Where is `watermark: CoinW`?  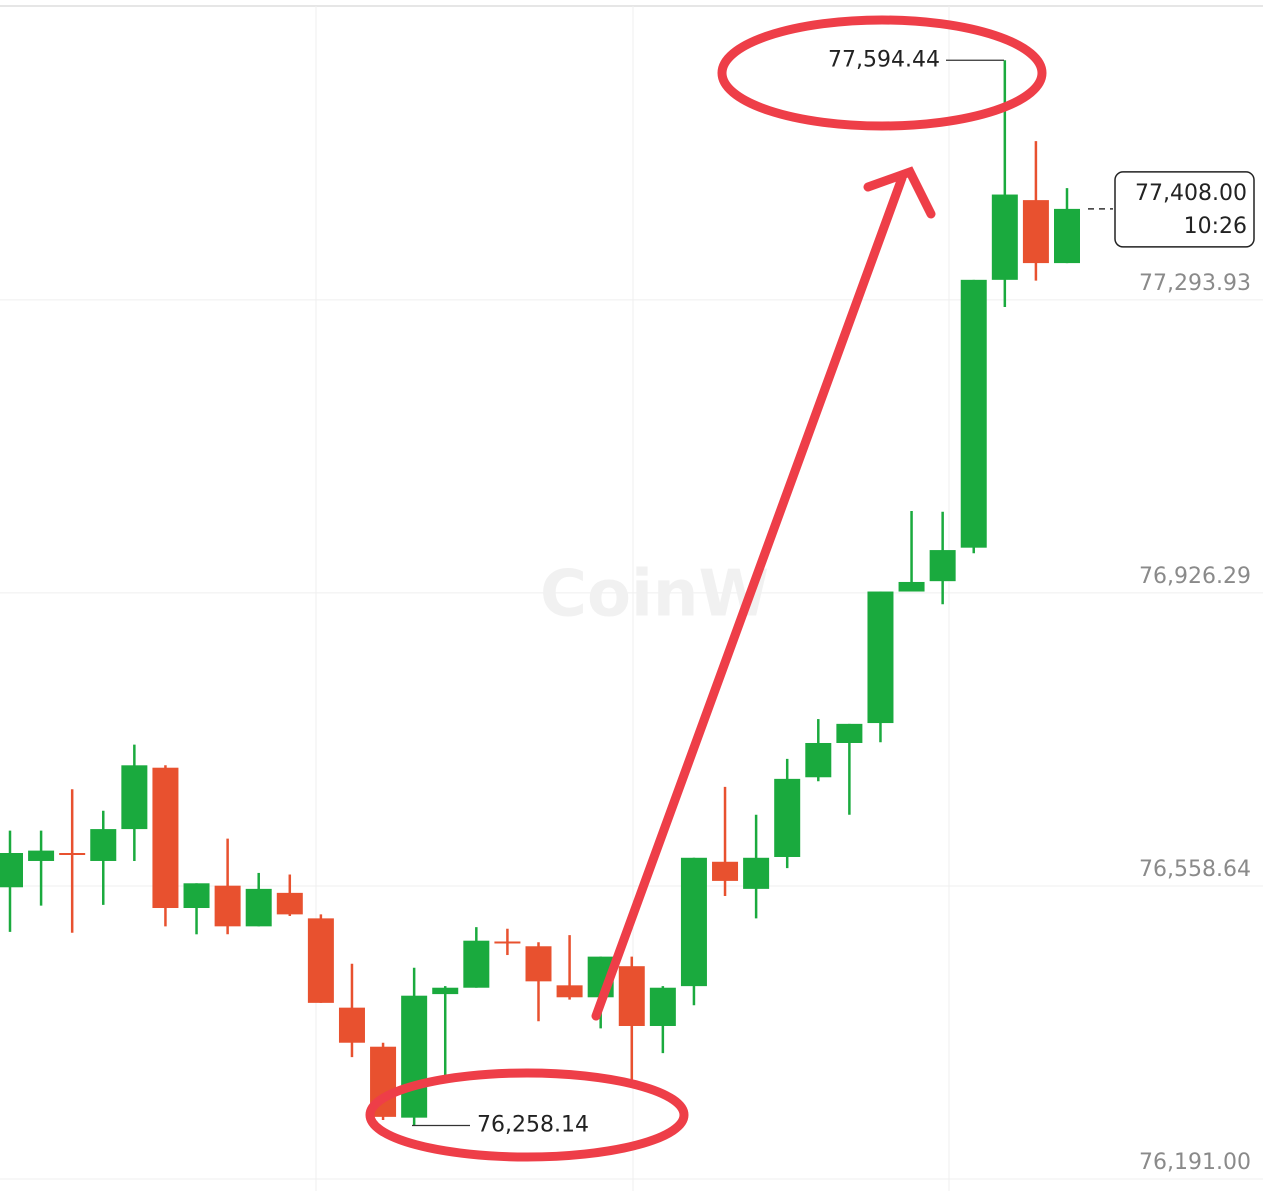 watermark: CoinW is located at coordinates (654, 595).